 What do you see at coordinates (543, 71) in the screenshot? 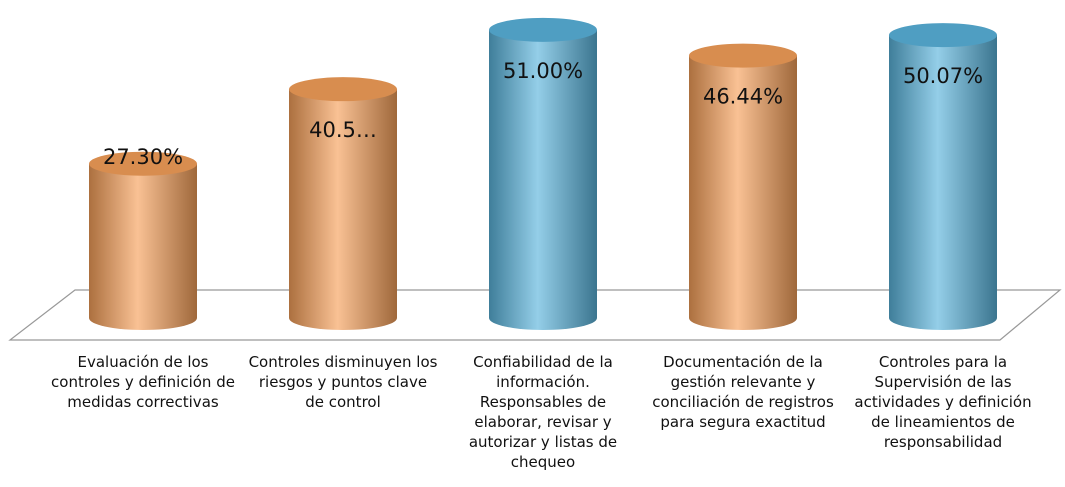
I see `value-label: 51.00%` at bounding box center [543, 71].